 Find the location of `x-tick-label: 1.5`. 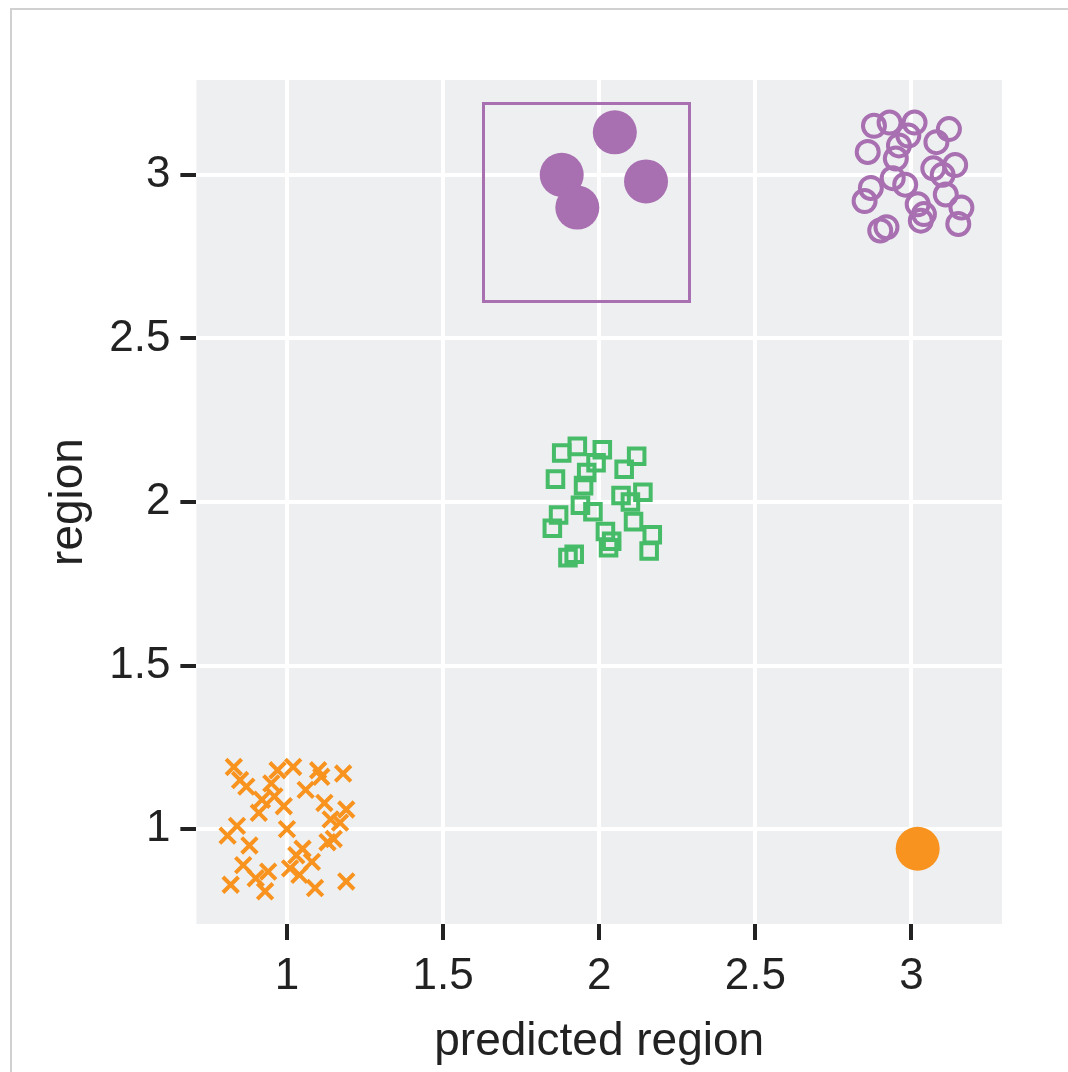

x-tick-label: 1.5 is located at coordinates (443, 973).